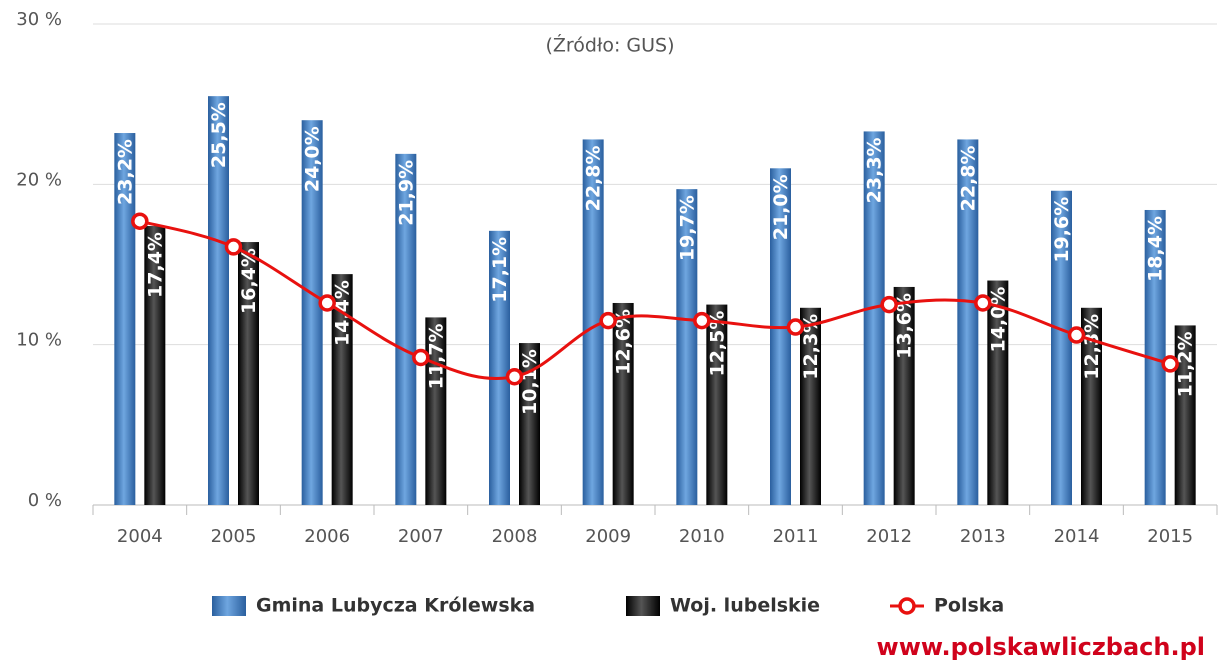 This screenshot has width=1219, height=662. I want to click on x-tick-label: 2006, so click(327, 536).